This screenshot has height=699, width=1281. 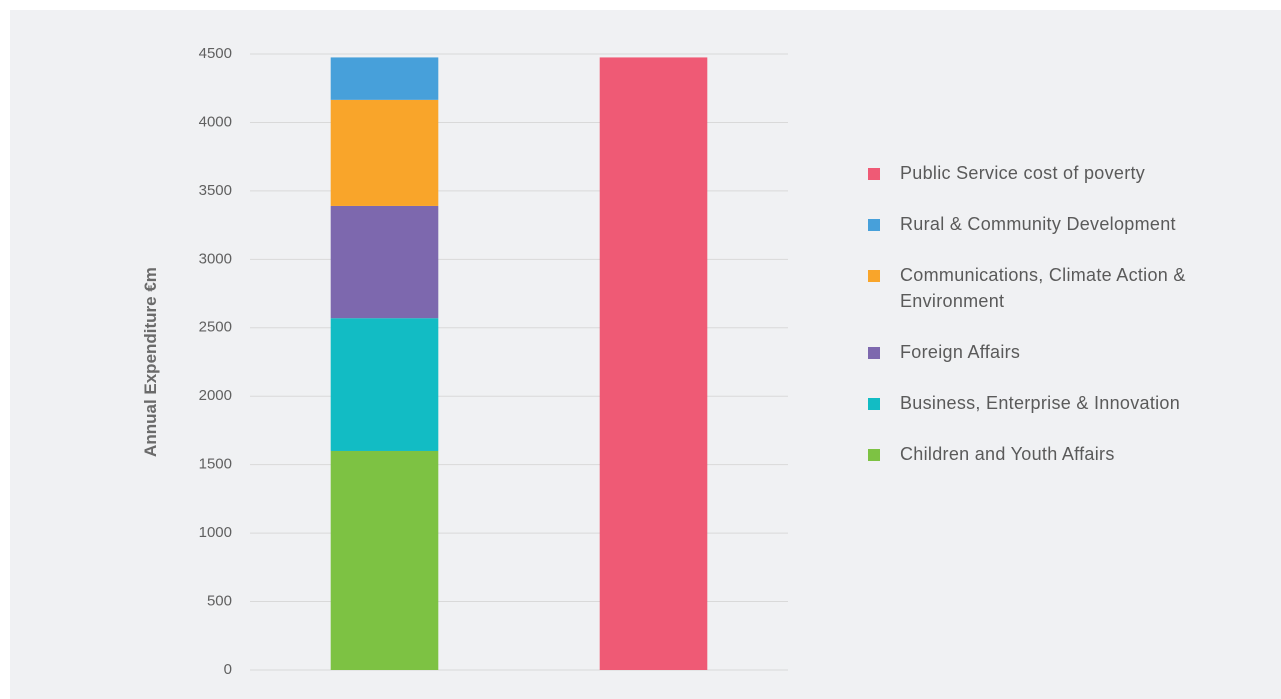 I want to click on legend-label: Public Service cost of poverty, so click(x=1022, y=173).